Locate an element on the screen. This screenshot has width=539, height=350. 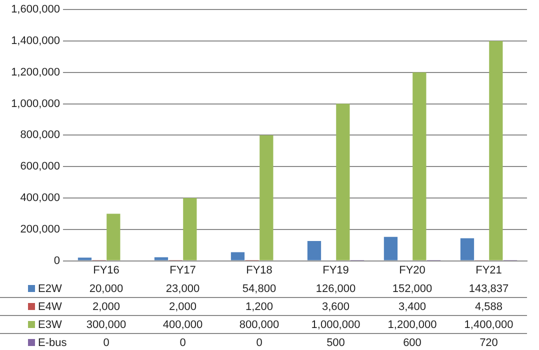
data-label: 1,000,000 is located at coordinates (336, 324).